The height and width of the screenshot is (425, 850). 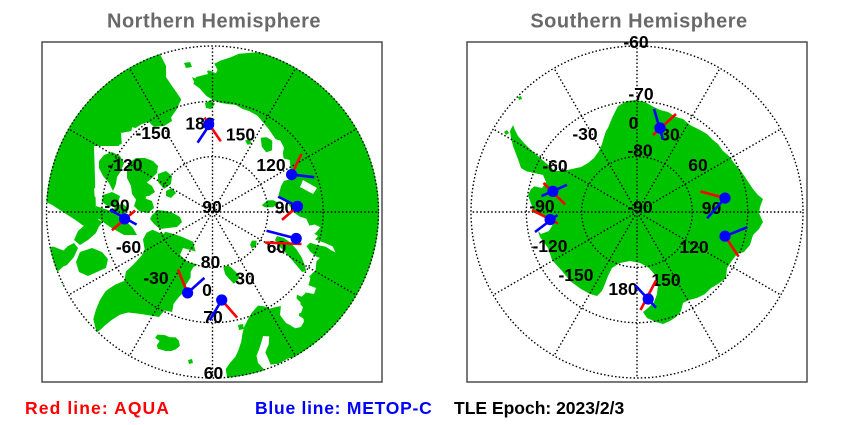 I want to click on svg-text: Red line: AQUA, so click(x=97, y=408).